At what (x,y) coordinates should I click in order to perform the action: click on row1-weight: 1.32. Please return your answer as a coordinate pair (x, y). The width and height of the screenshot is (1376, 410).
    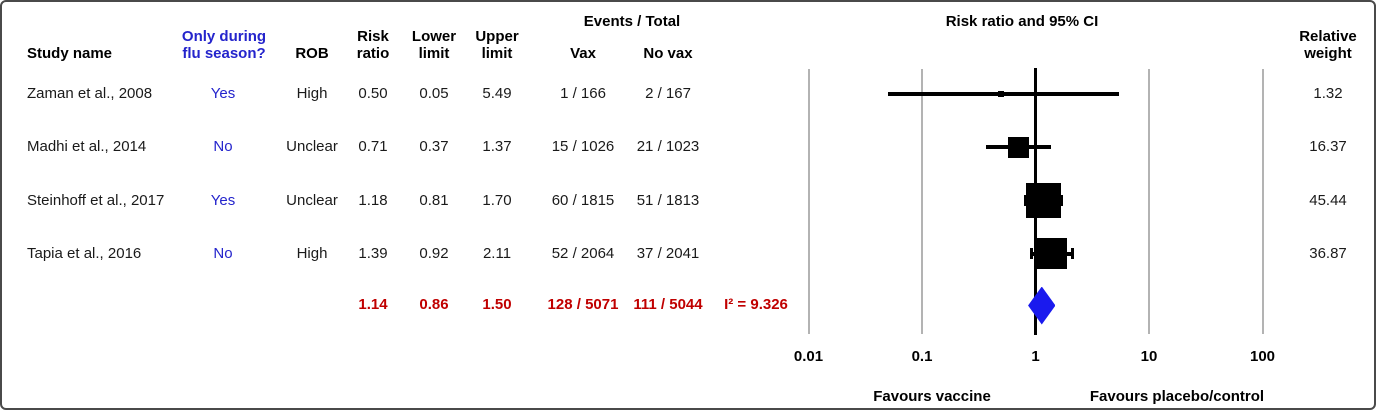
    Looking at the image, I should click on (1328, 93).